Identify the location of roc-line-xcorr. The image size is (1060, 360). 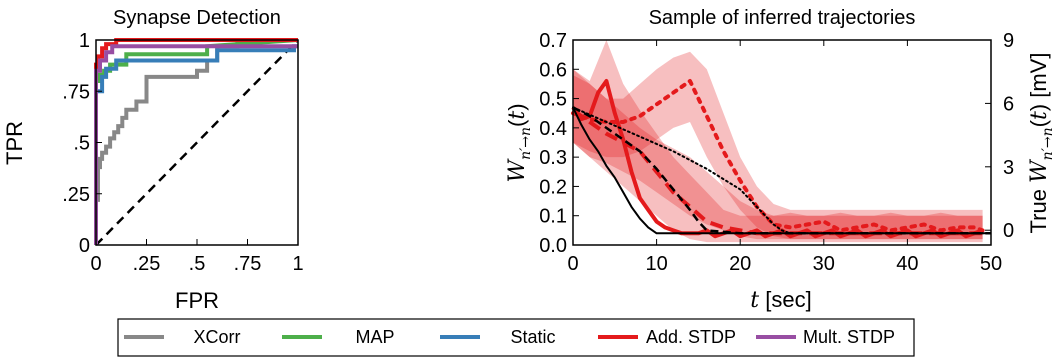
(196, 141).